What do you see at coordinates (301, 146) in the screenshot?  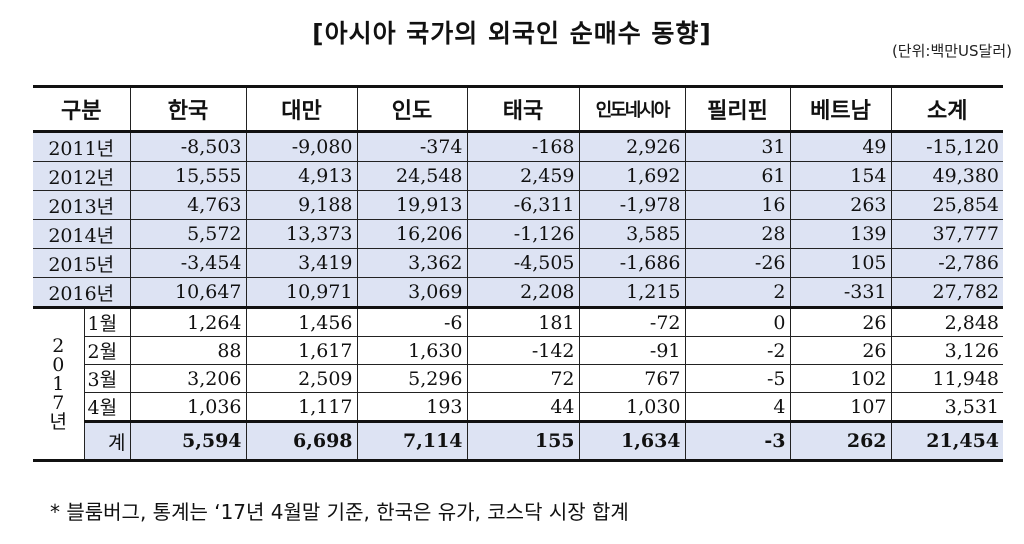 I see `table-cell: -9,080` at bounding box center [301, 146].